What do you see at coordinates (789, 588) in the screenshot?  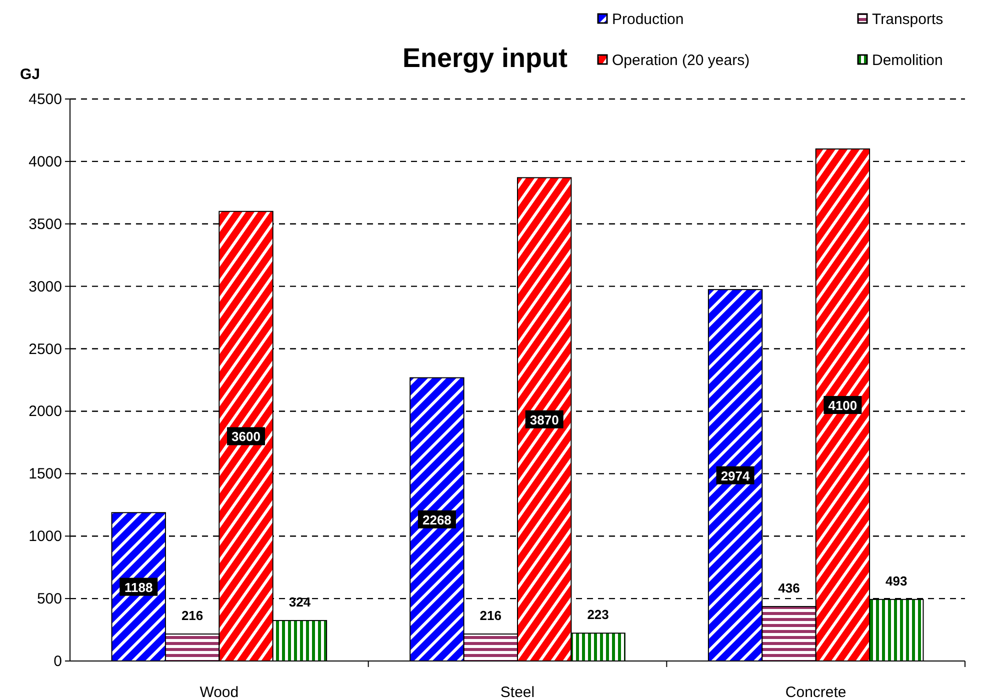 I see `data-label: 436` at bounding box center [789, 588].